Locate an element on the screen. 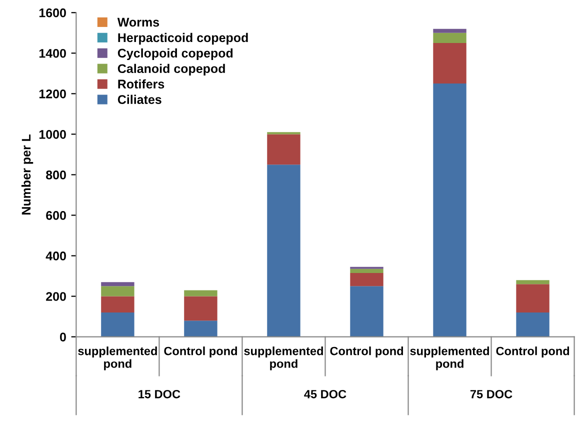 This screenshot has height=421, width=586. y-tick-label: 800 is located at coordinates (56, 175).